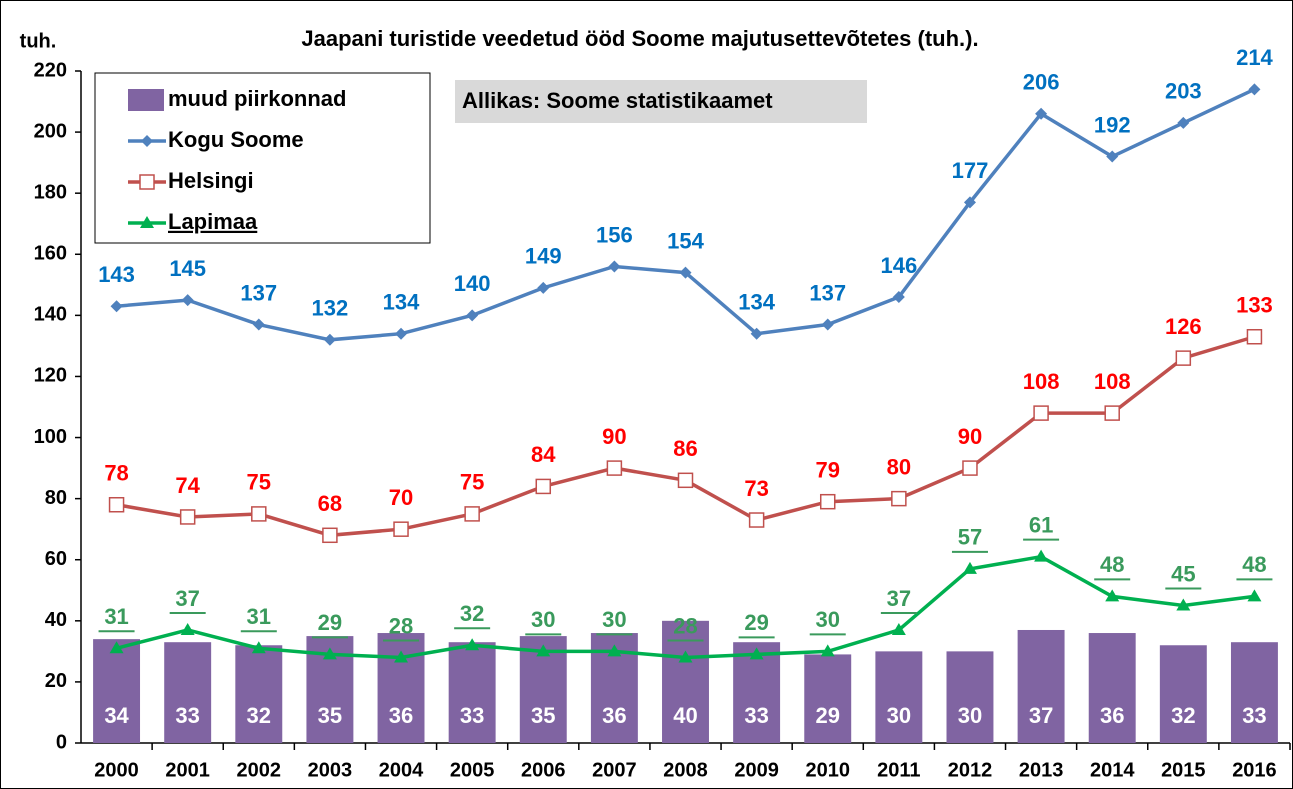 Image resolution: width=1293 pixels, height=789 pixels. I want to click on data-label: 134, so click(756, 302).